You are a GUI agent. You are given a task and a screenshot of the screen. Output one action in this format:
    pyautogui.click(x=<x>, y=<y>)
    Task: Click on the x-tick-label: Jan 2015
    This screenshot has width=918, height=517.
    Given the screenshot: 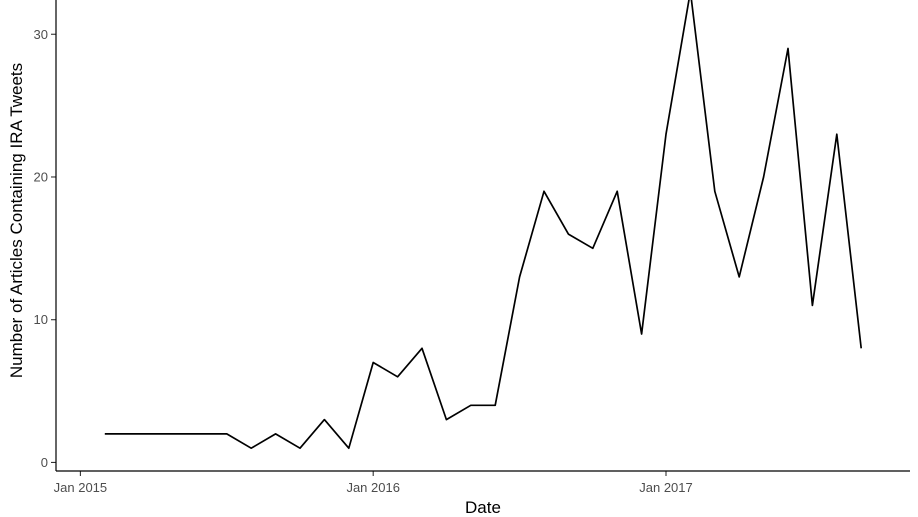 What is the action you would take?
    pyautogui.click(x=81, y=487)
    